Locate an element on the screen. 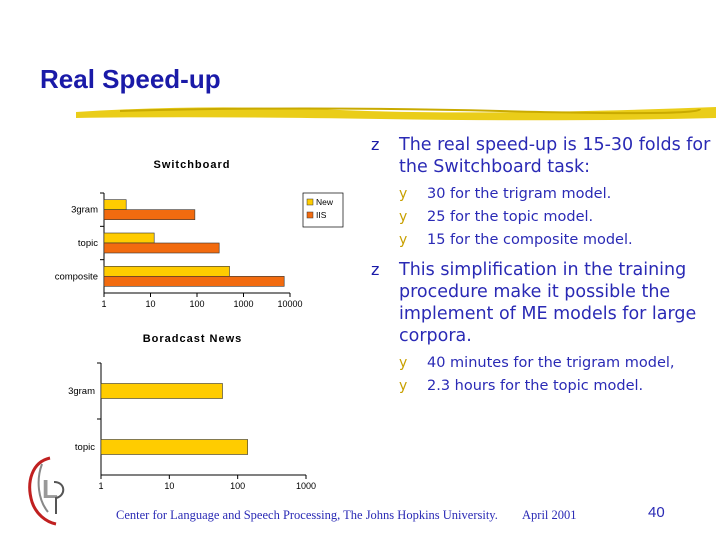 The height and width of the screenshot is (540, 720). category-label: composite is located at coordinates (76, 276).